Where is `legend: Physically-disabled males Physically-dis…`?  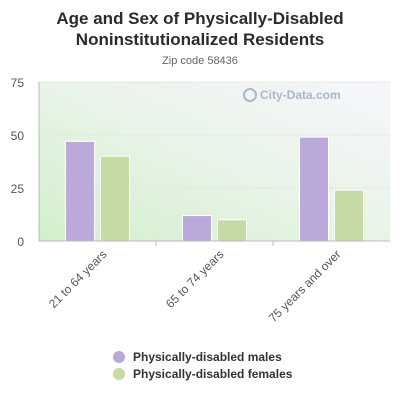 legend: Physically-disabled males Physically-dis… is located at coordinates (202, 366).